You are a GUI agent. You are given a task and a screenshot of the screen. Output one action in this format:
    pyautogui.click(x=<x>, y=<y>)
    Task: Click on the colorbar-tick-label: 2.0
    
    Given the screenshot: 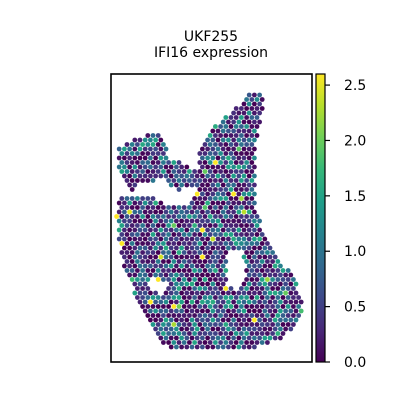 What is the action you would take?
    pyautogui.click(x=355, y=141)
    